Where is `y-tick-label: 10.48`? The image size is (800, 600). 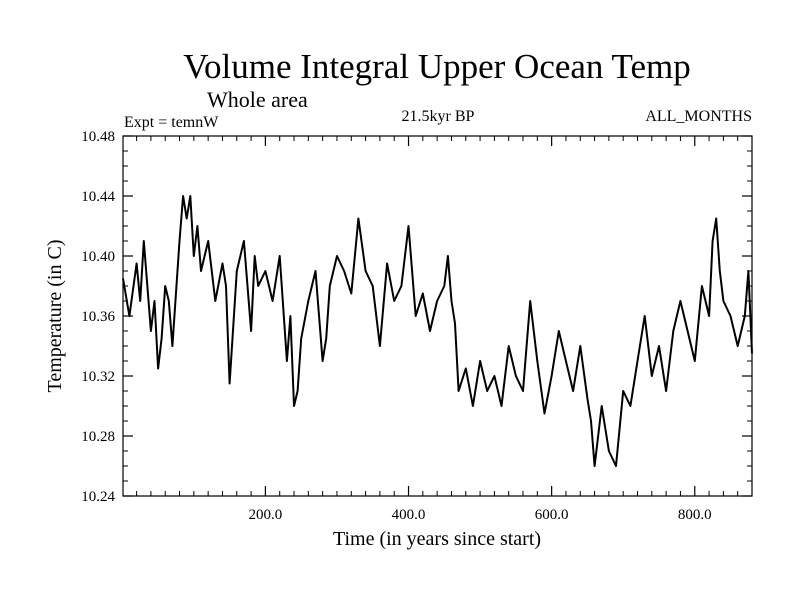 y-tick-label: 10.48 is located at coordinates (98, 137).